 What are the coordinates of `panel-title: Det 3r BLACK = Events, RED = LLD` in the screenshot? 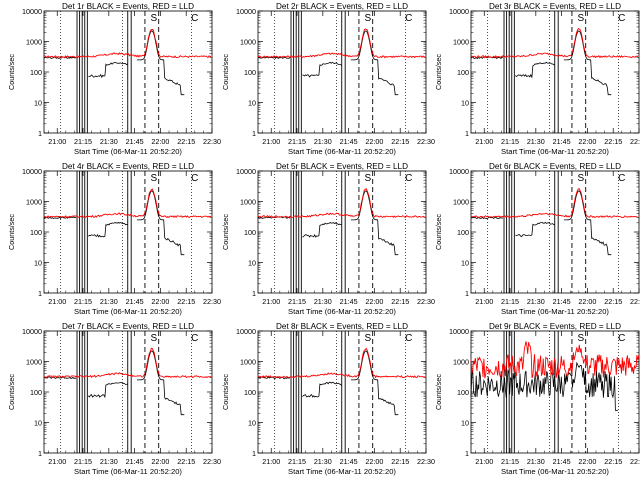 It's located at (555, 6).